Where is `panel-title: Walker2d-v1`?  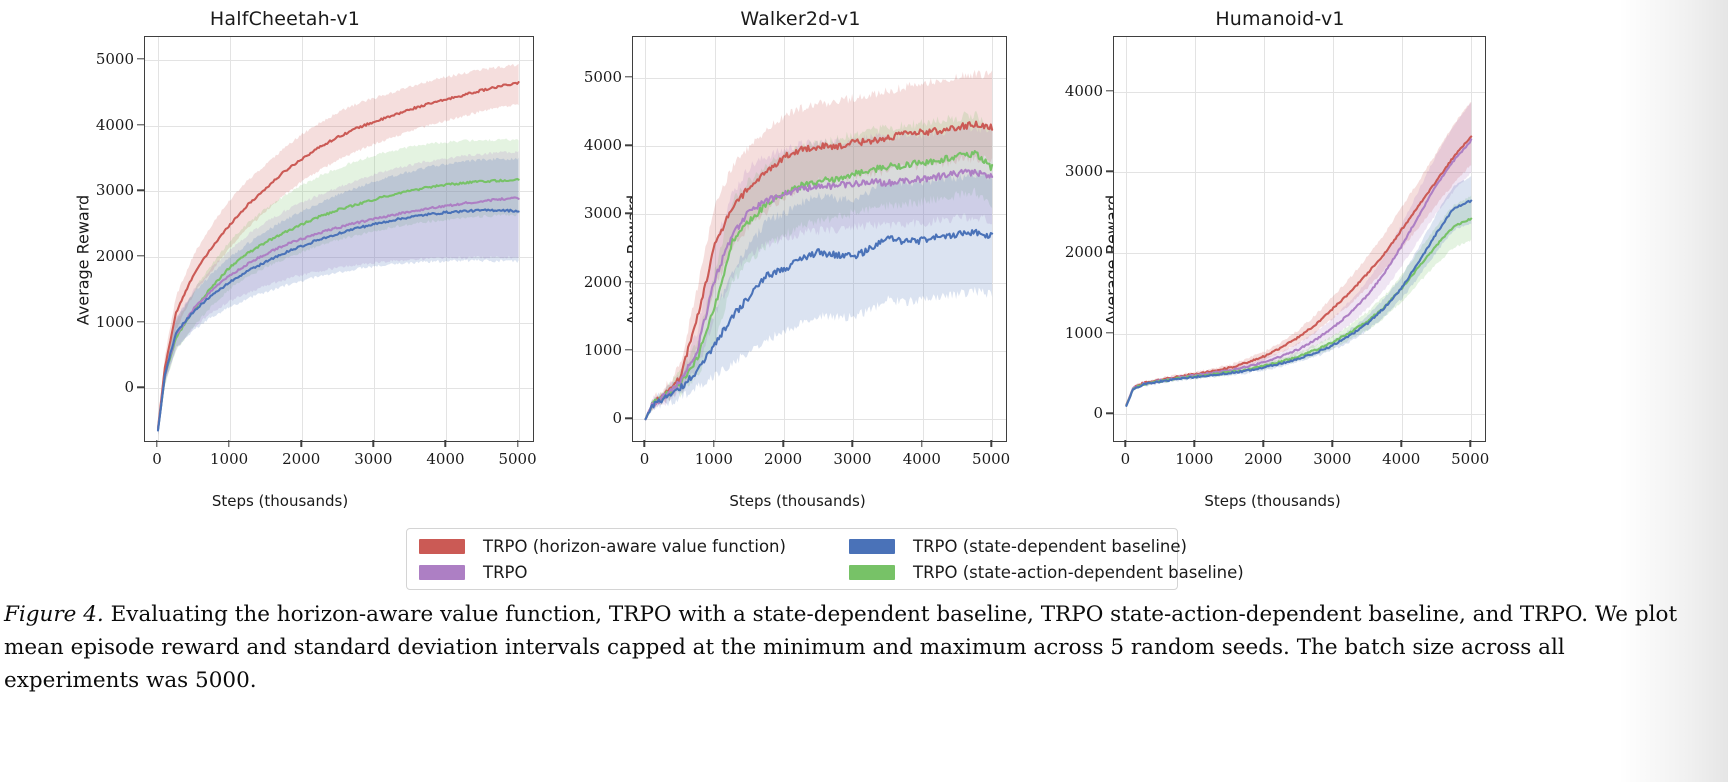 panel-title: Walker2d-v1 is located at coordinates (800, 19).